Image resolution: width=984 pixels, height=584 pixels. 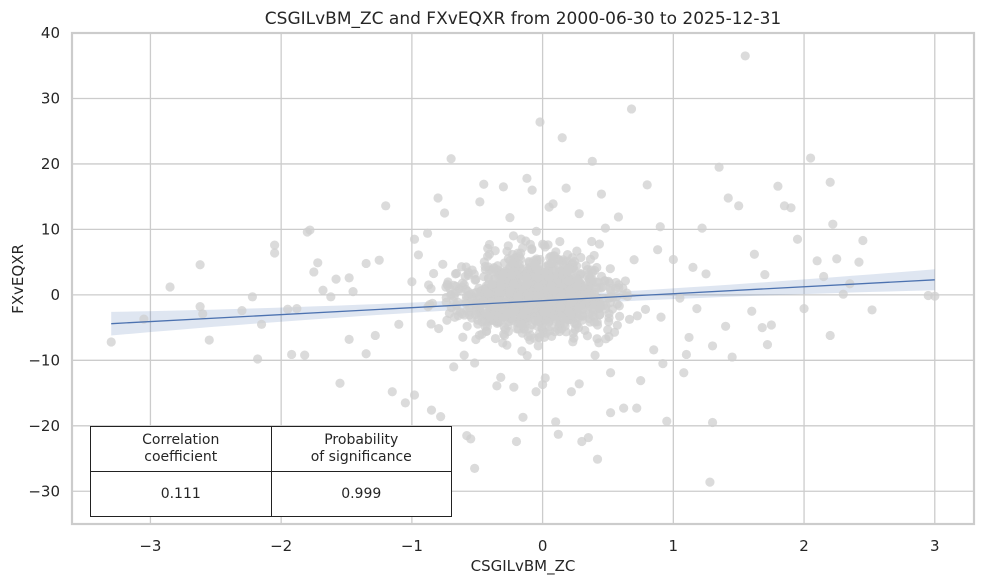 What do you see at coordinates (50, 33) in the screenshot?
I see `y-tick-label: 40` at bounding box center [50, 33].